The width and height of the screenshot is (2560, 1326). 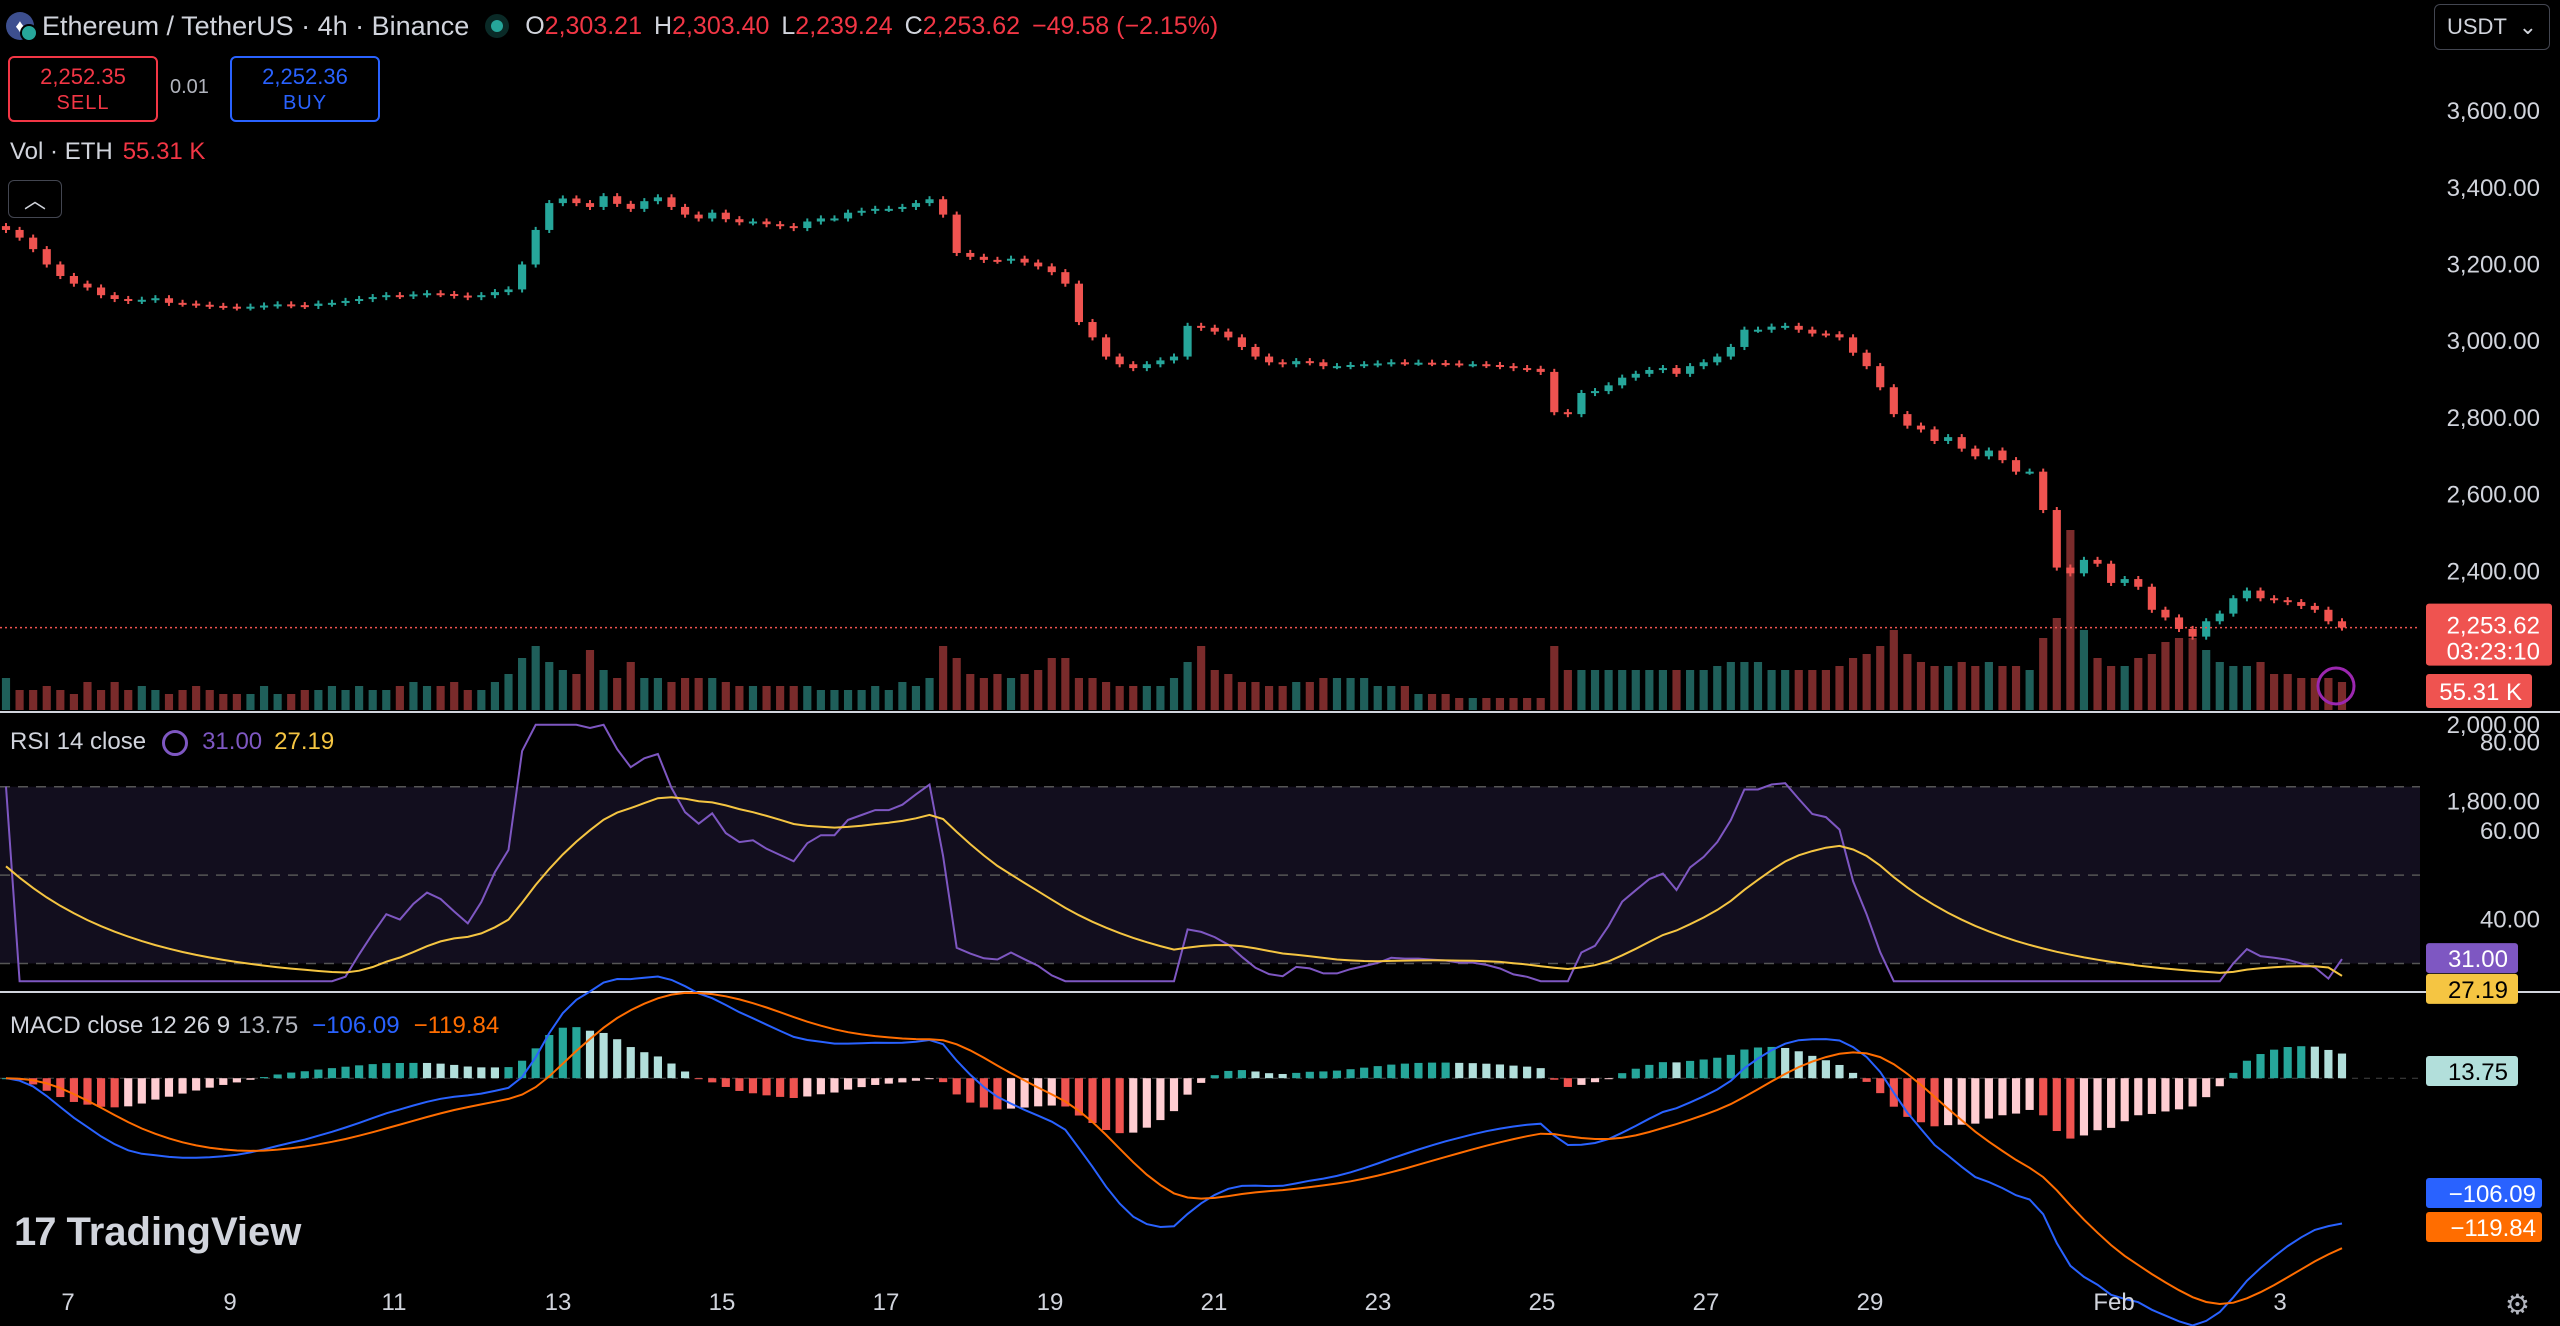 What do you see at coordinates (35, 199) in the screenshot?
I see `collapse-legend-button: ︿` at bounding box center [35, 199].